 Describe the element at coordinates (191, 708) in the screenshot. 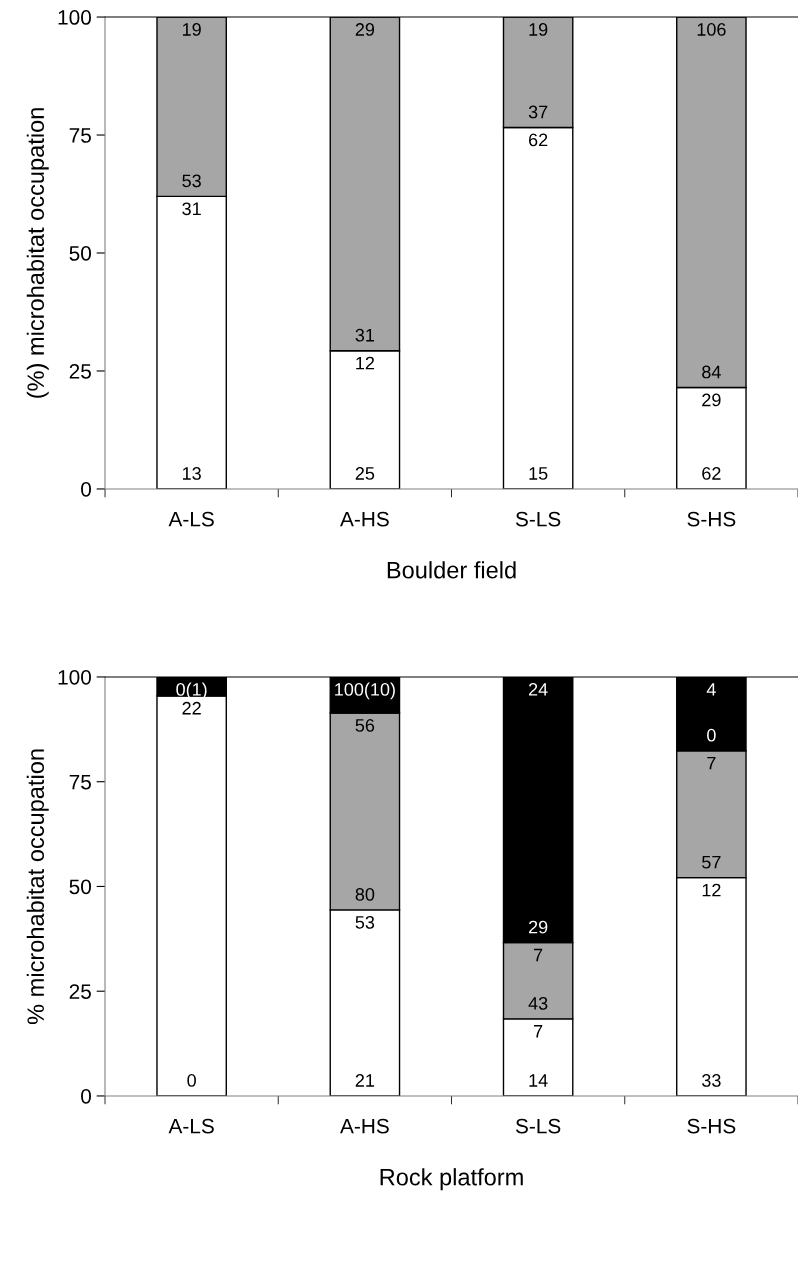

I see `annotation: 22` at that location.